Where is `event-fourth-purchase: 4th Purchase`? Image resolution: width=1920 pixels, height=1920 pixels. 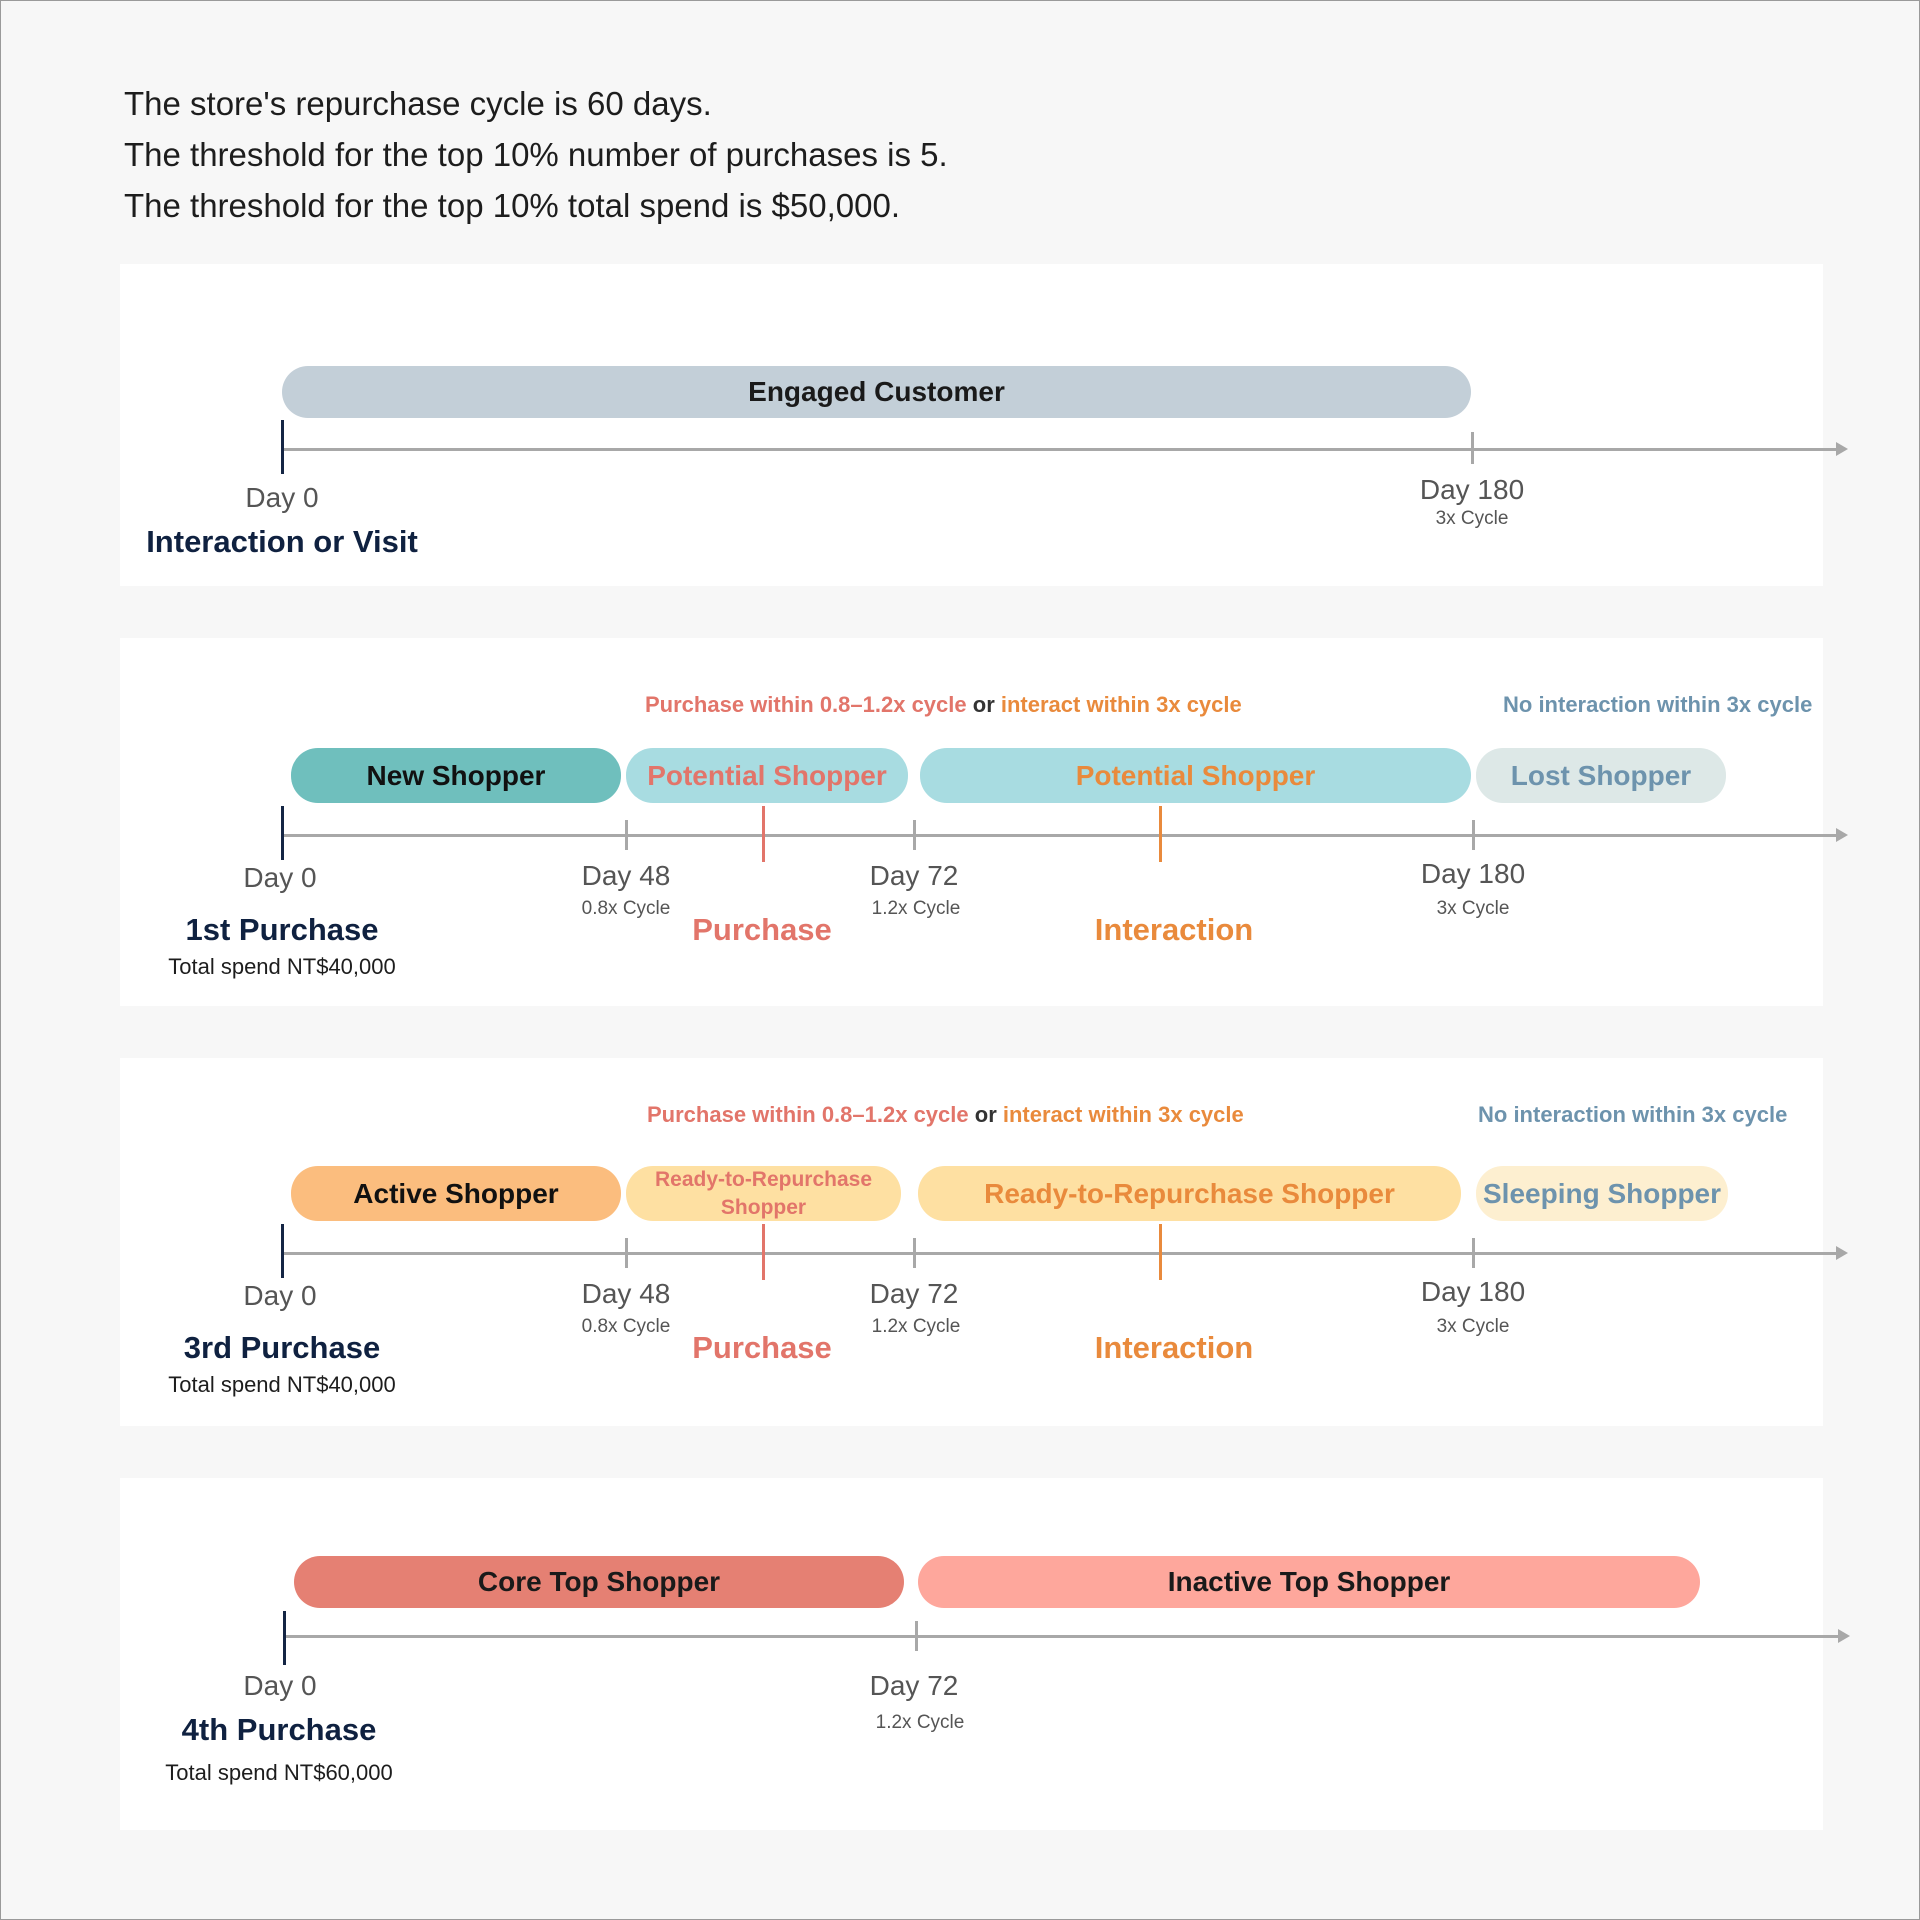 event-fourth-purchase: 4th Purchase is located at coordinates (279, 1729).